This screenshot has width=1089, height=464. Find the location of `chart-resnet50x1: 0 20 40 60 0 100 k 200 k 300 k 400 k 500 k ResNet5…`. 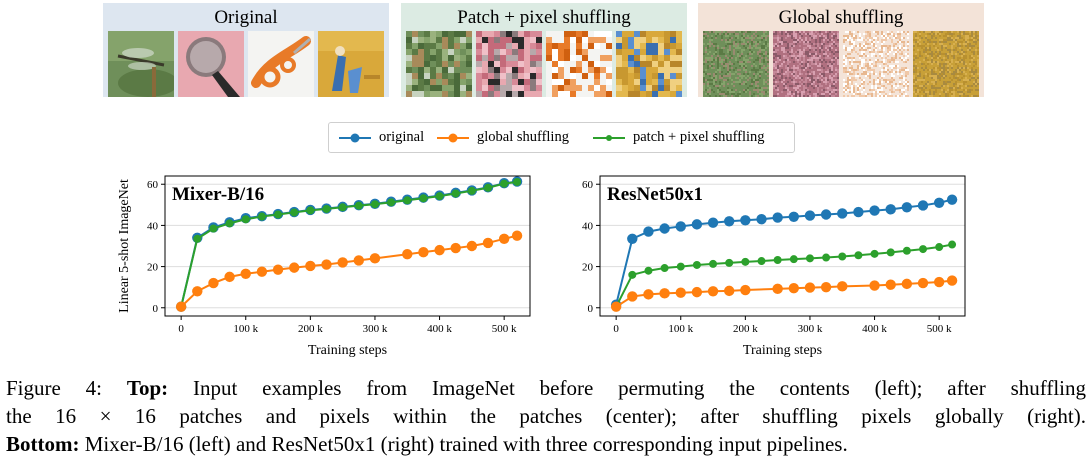

chart-resnet50x1: 0 20 40 60 0 100 k 200 k 300 k 400 k 500 k ResNet5… is located at coordinates (774, 266).